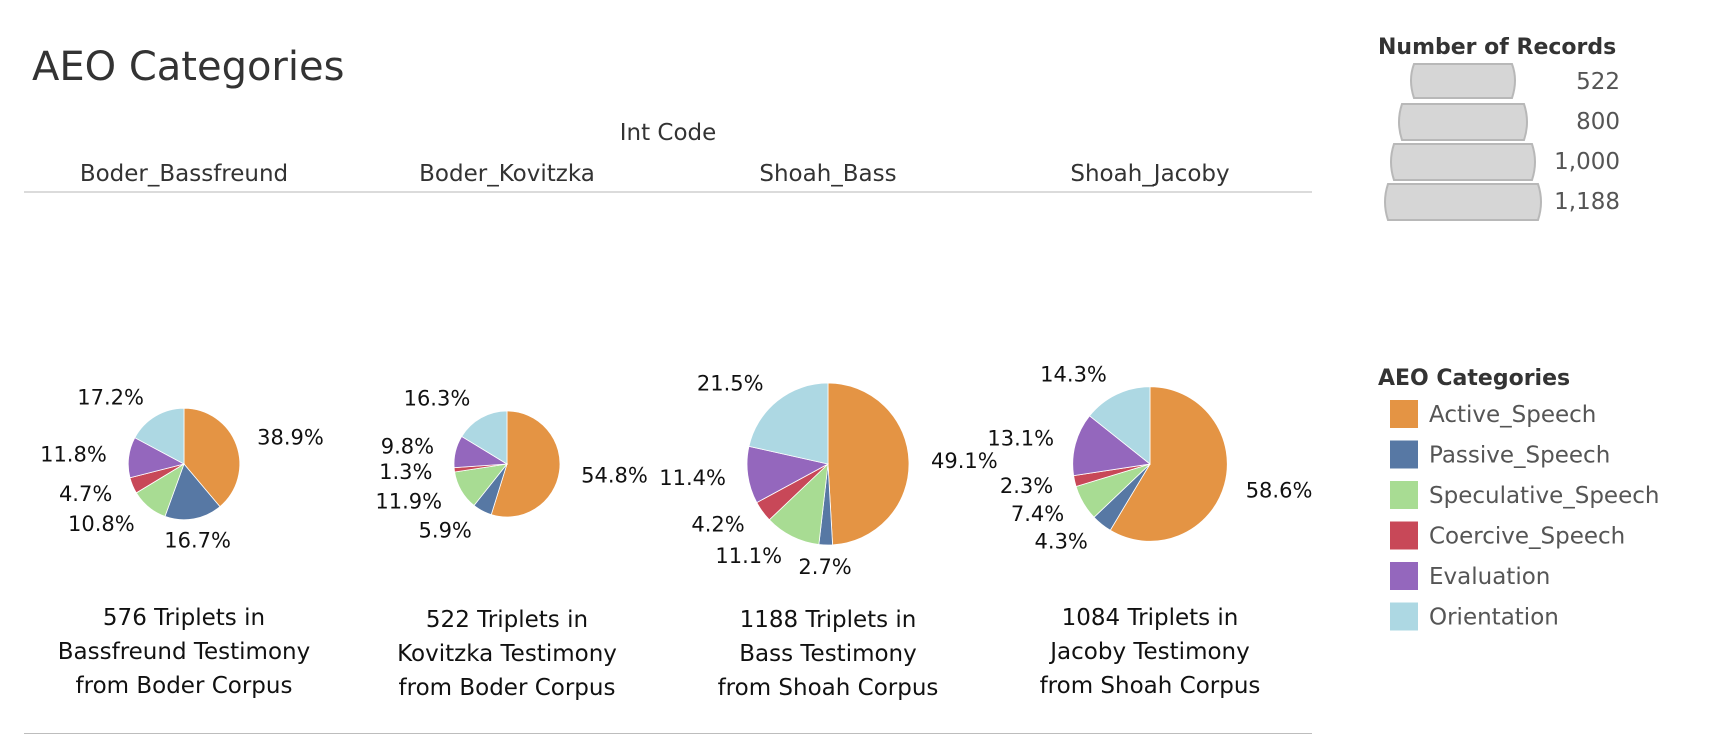 This screenshot has height=734, width=1712. What do you see at coordinates (717, 525) in the screenshot?
I see `slice-label-coercive-speech: 4.2%` at bounding box center [717, 525].